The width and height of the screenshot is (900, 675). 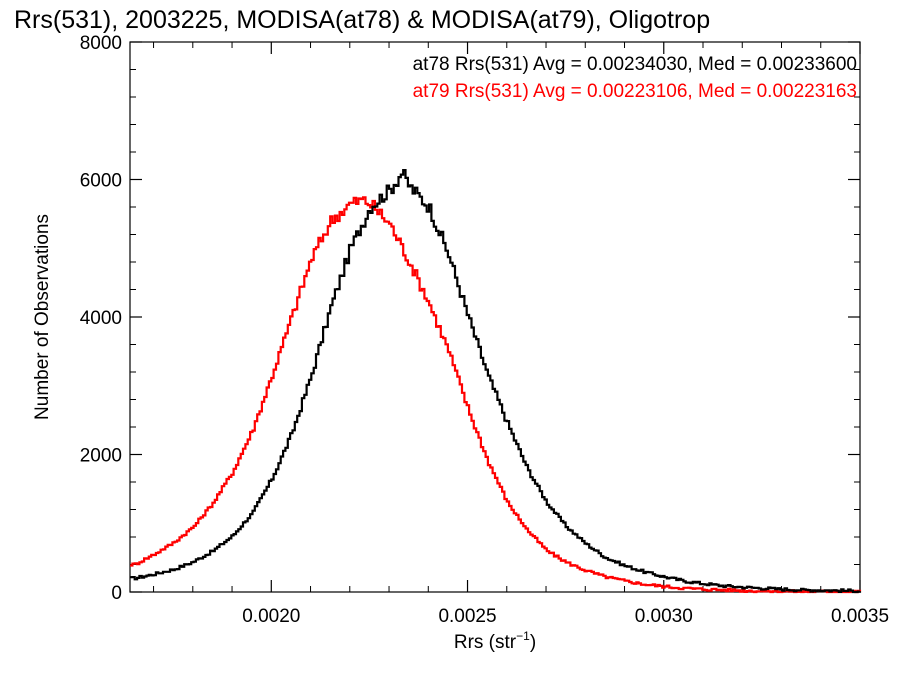 What do you see at coordinates (271, 616) in the screenshot?
I see `x-tick-label: 0.0020` at bounding box center [271, 616].